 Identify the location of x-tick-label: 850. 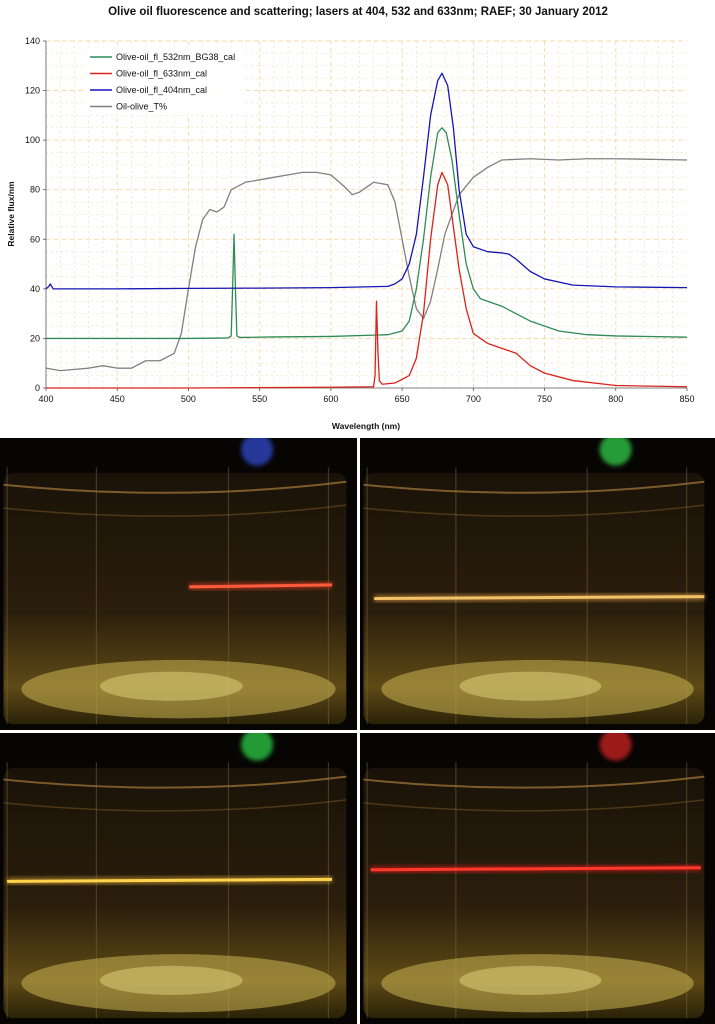
(686, 399).